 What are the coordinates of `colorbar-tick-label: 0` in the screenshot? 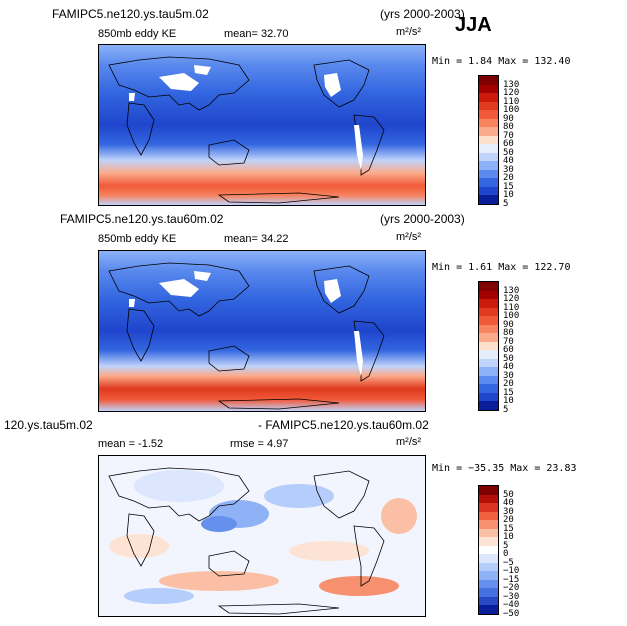 It's located at (506, 554).